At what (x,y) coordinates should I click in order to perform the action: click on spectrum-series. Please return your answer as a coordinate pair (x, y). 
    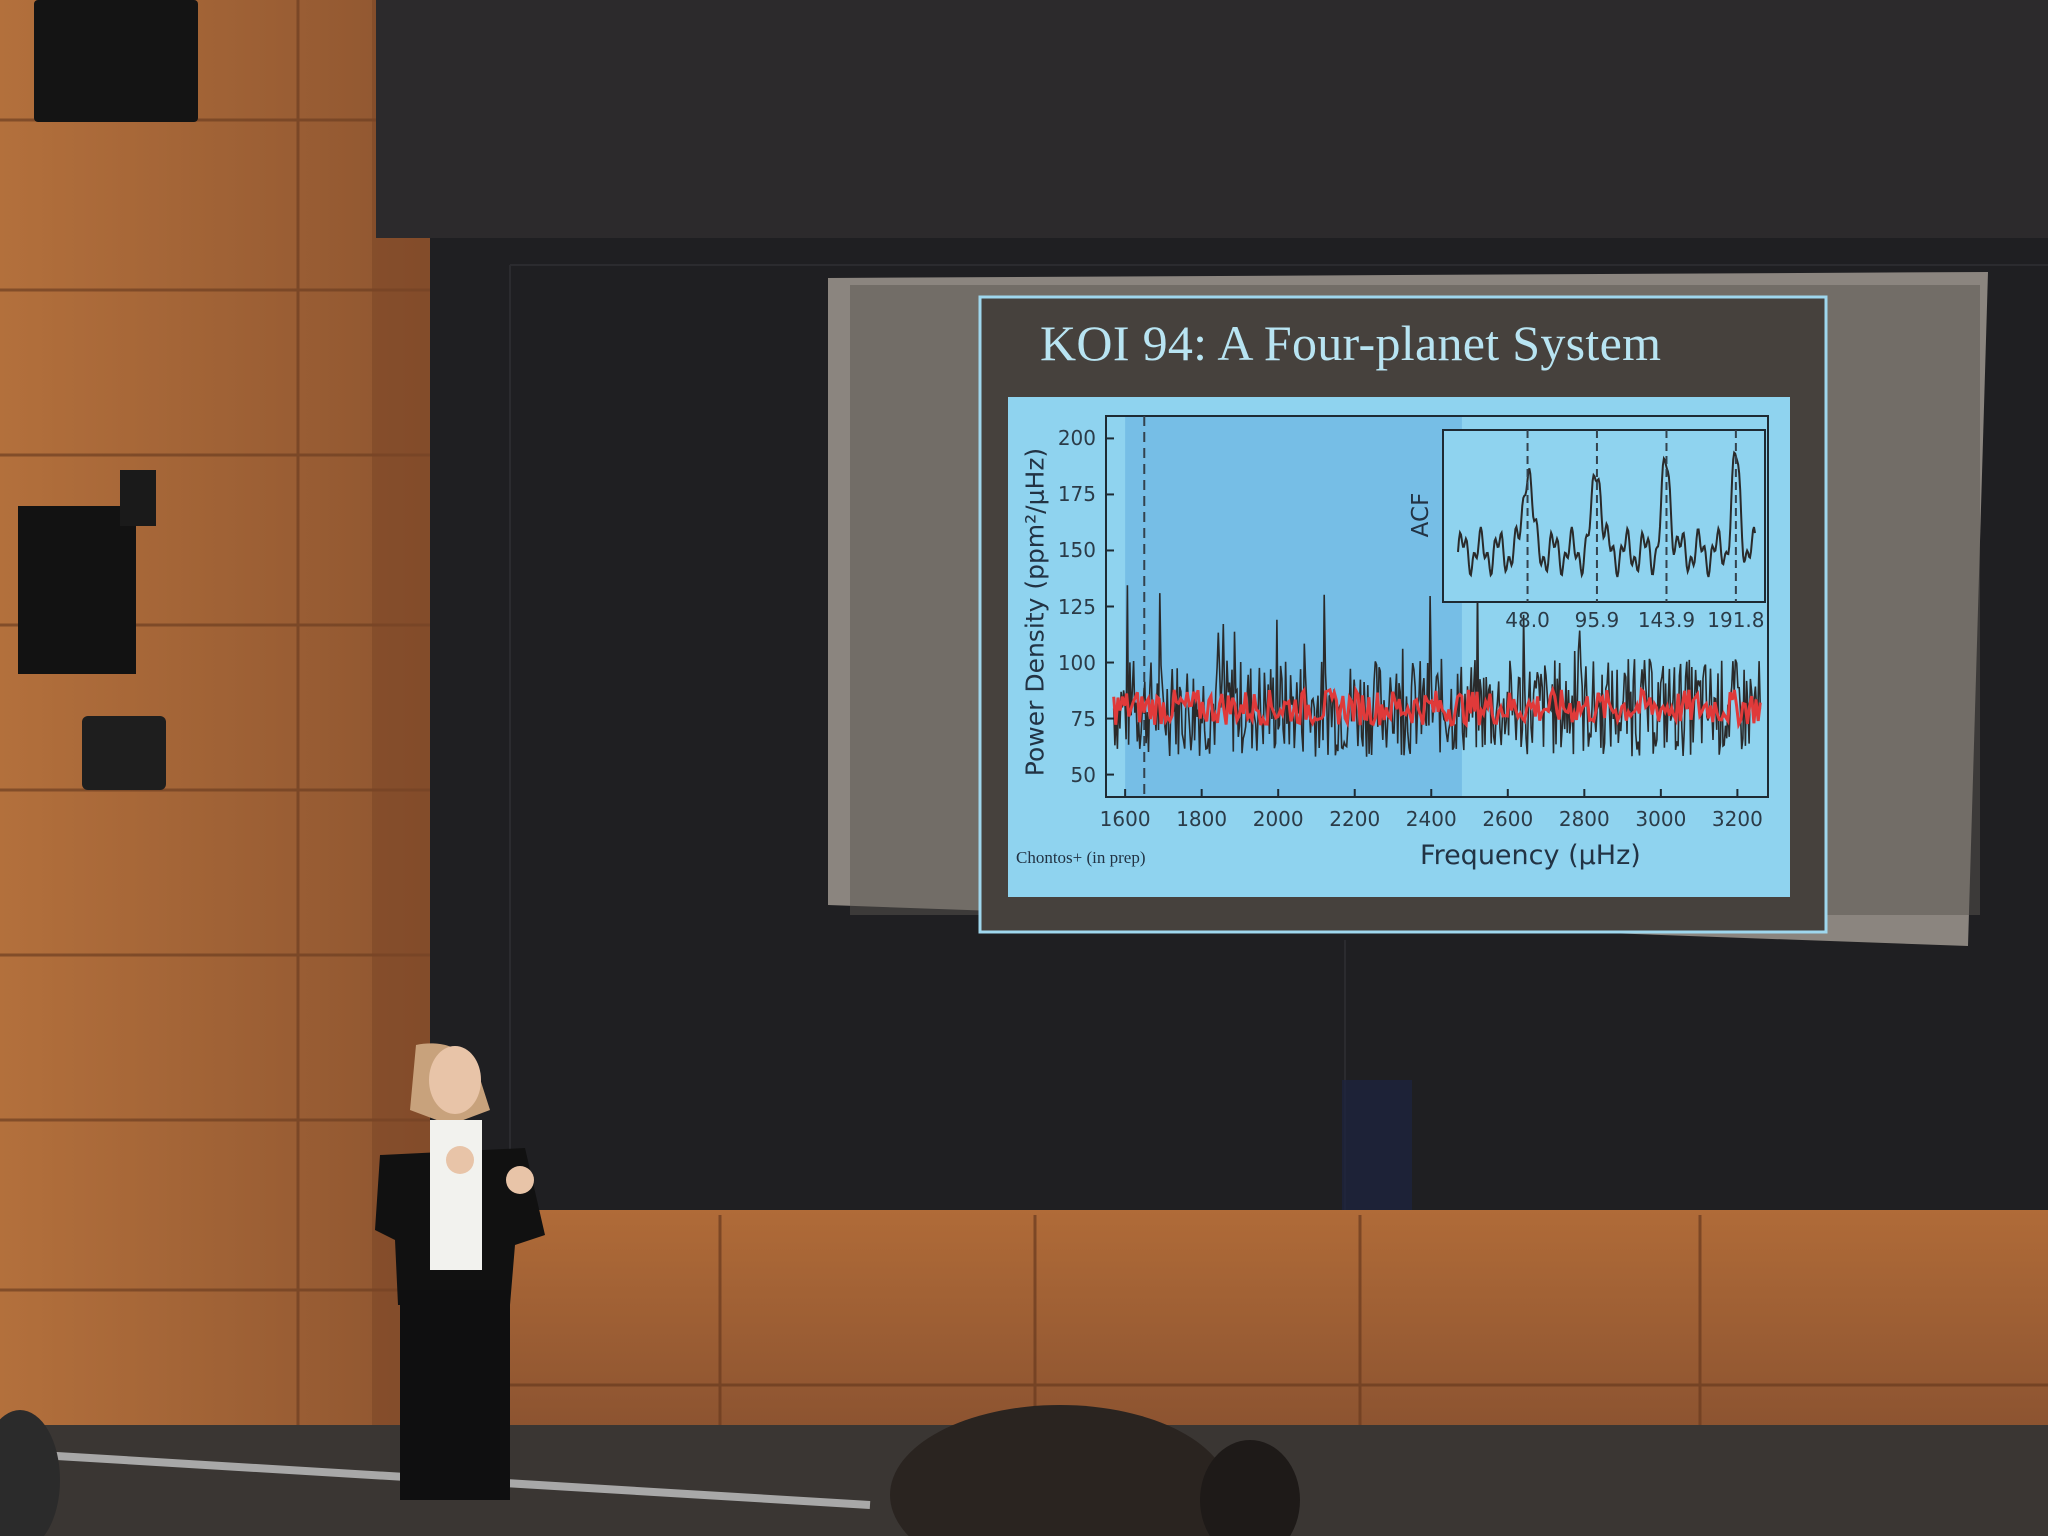
    Looking at the image, I should click on (1437, 707).